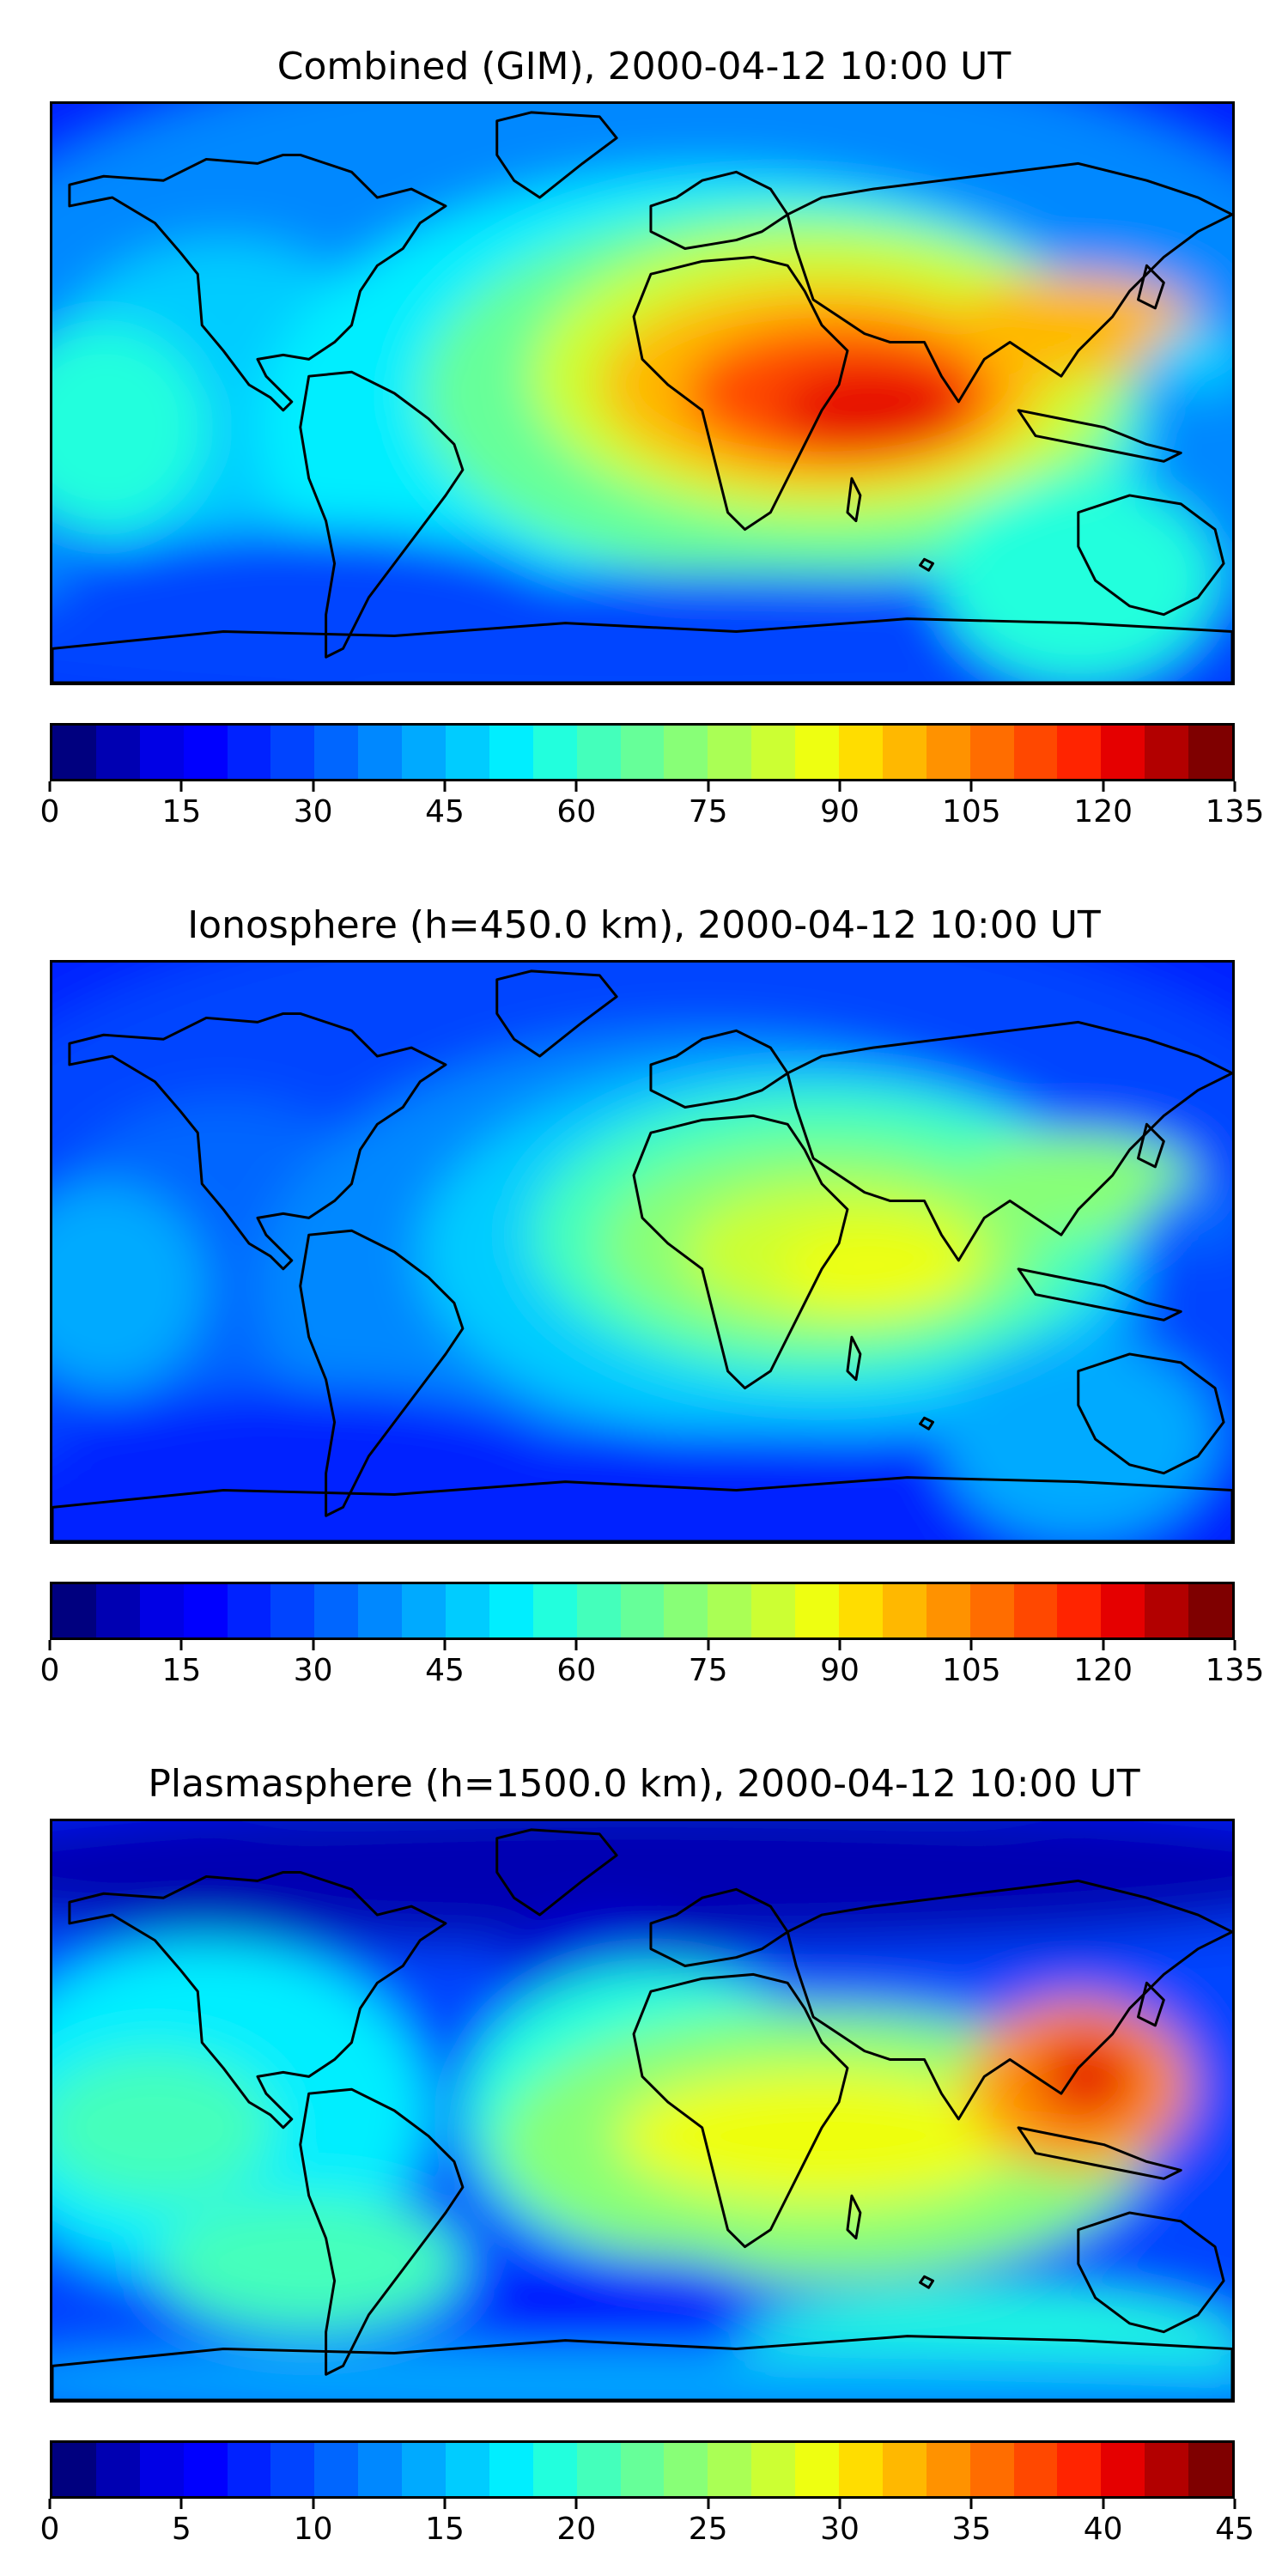  I want to click on colorbar-tick-label: 60, so click(576, 1671).